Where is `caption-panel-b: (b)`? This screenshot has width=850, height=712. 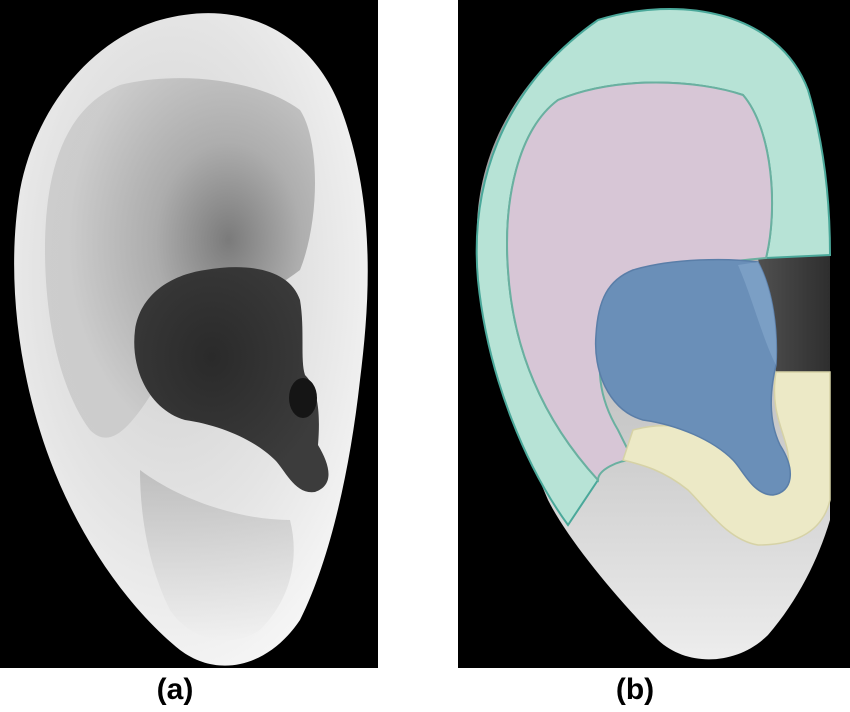
caption-panel-b: (b) is located at coordinates (635, 689).